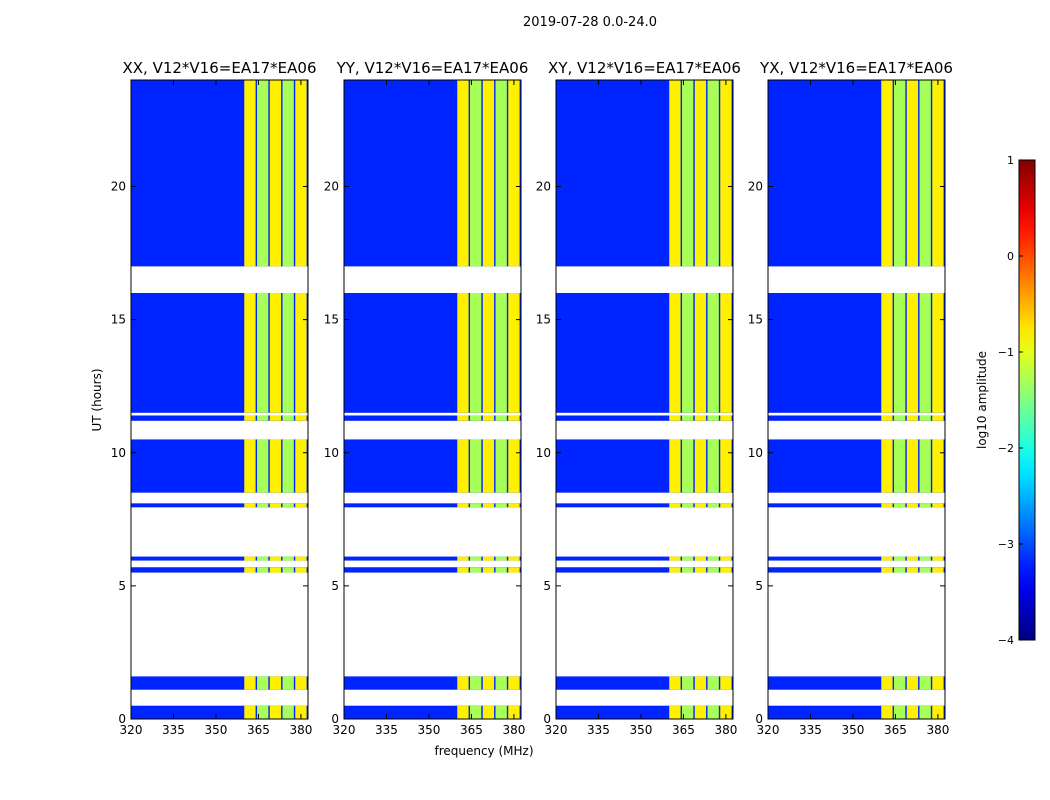 The height and width of the screenshot is (800, 1050). I want to click on y-tick-label: 10, so click(755, 453).